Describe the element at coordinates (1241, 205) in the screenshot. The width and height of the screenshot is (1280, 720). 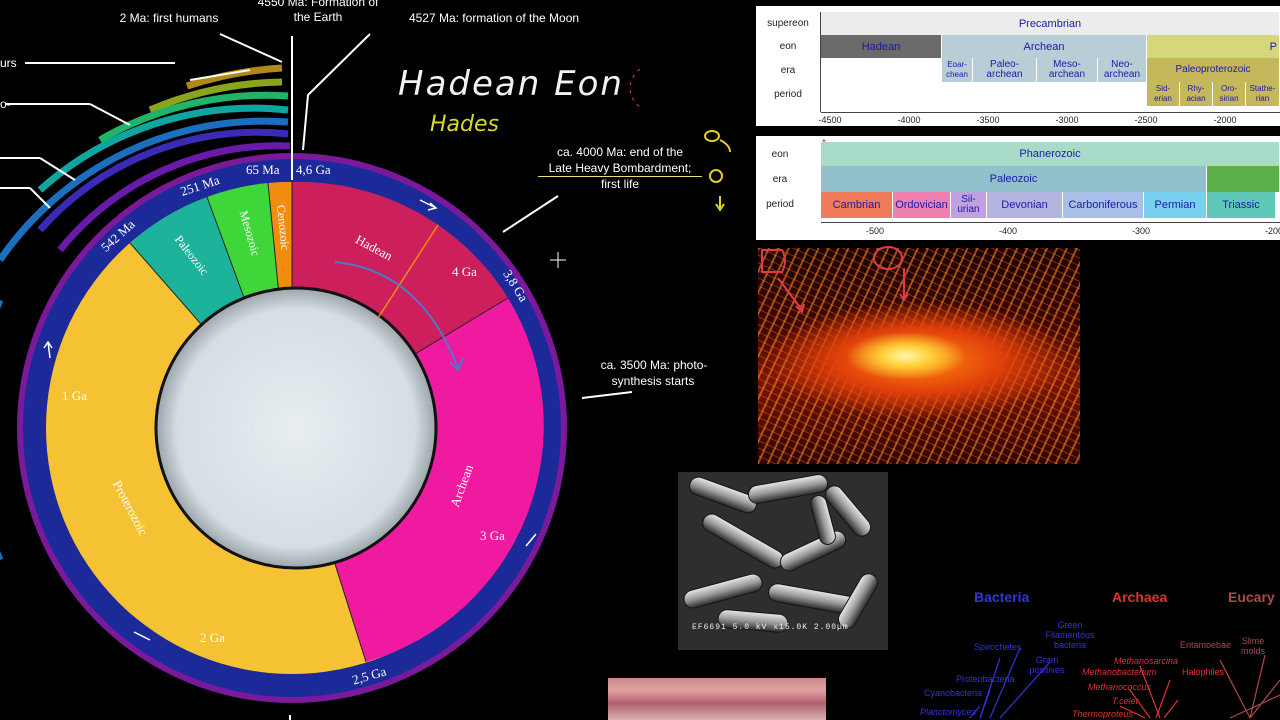
I see `period-triassic: Triassic` at that location.